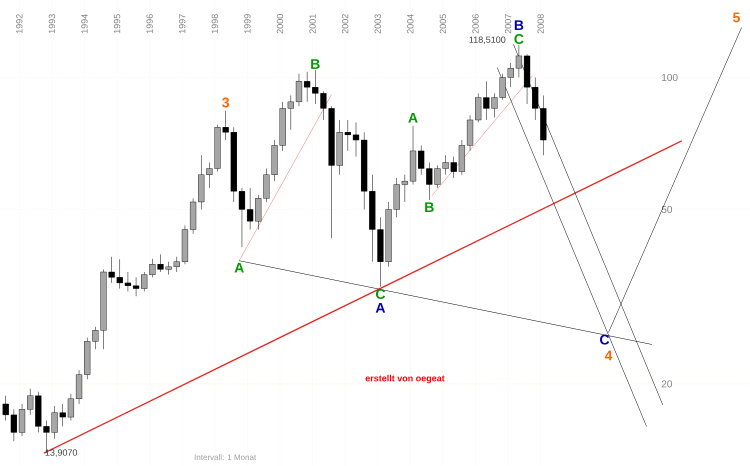 This screenshot has width=750, height=466. I want to click on x-tick-label: 1996, so click(149, 24).